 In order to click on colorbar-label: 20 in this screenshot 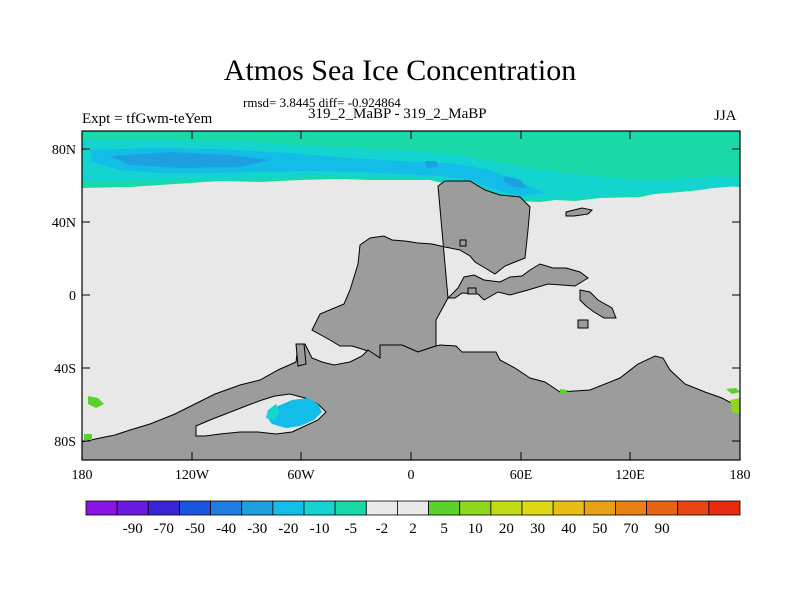, I will do `click(506, 529)`.